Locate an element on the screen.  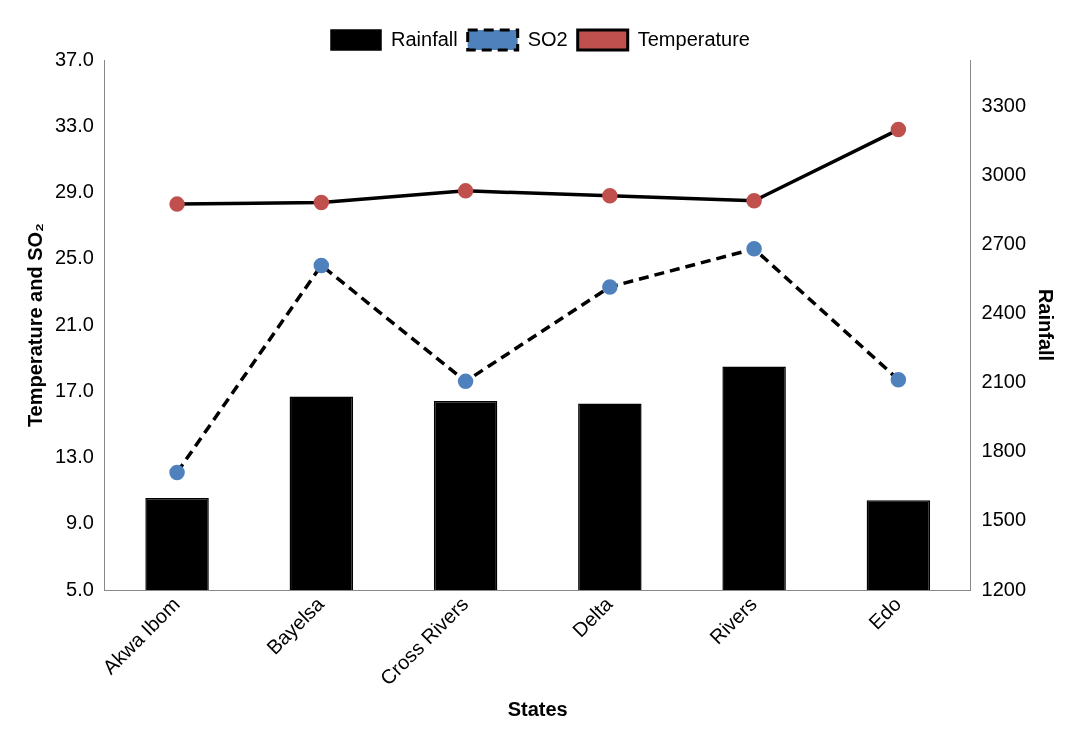
y-tick-label: 25.0 is located at coordinates (74, 257).